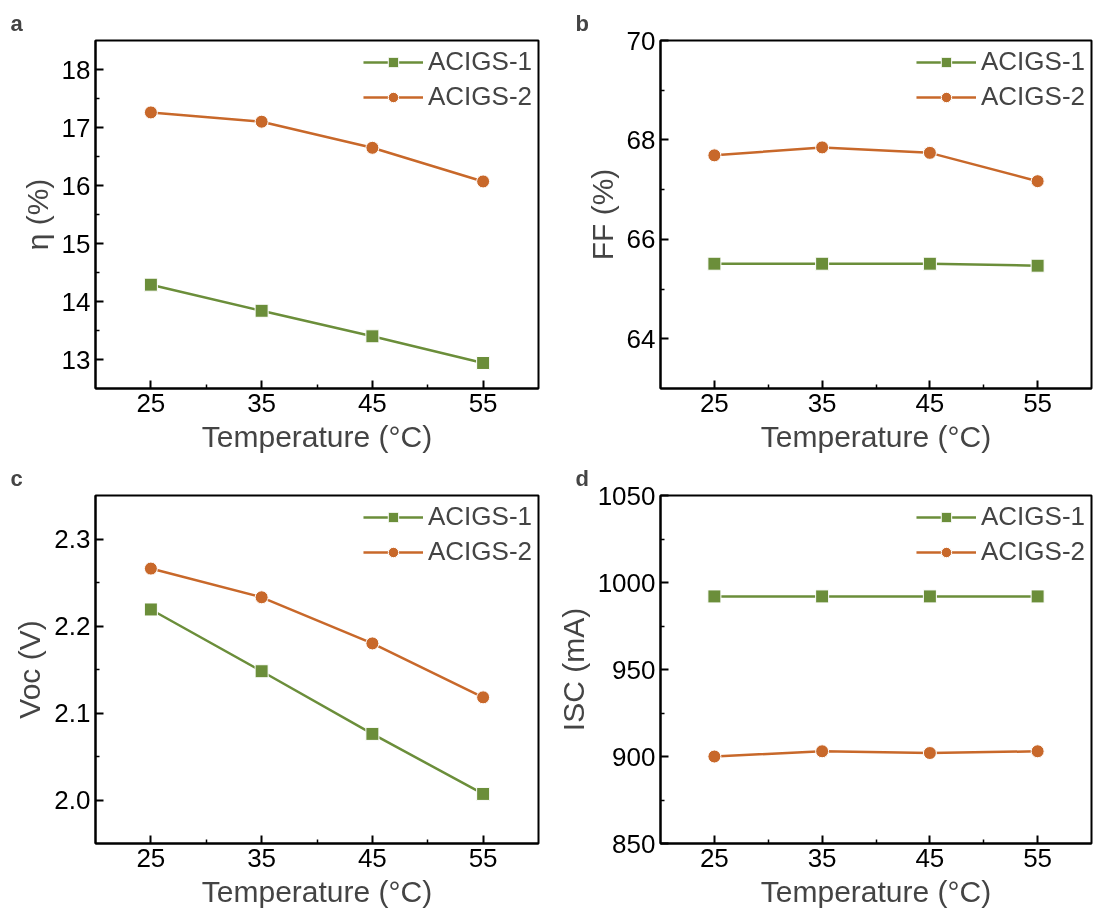  Describe the element at coordinates (634, 756) in the screenshot. I see `y-tick-label: 900` at that location.